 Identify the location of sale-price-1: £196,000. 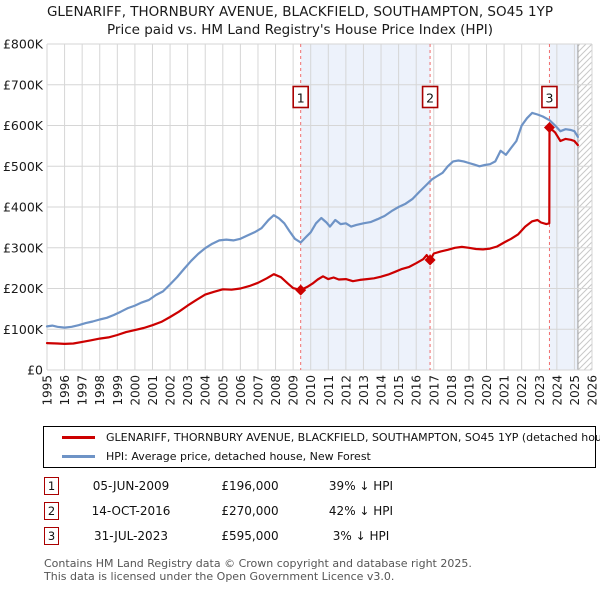
(250, 486).